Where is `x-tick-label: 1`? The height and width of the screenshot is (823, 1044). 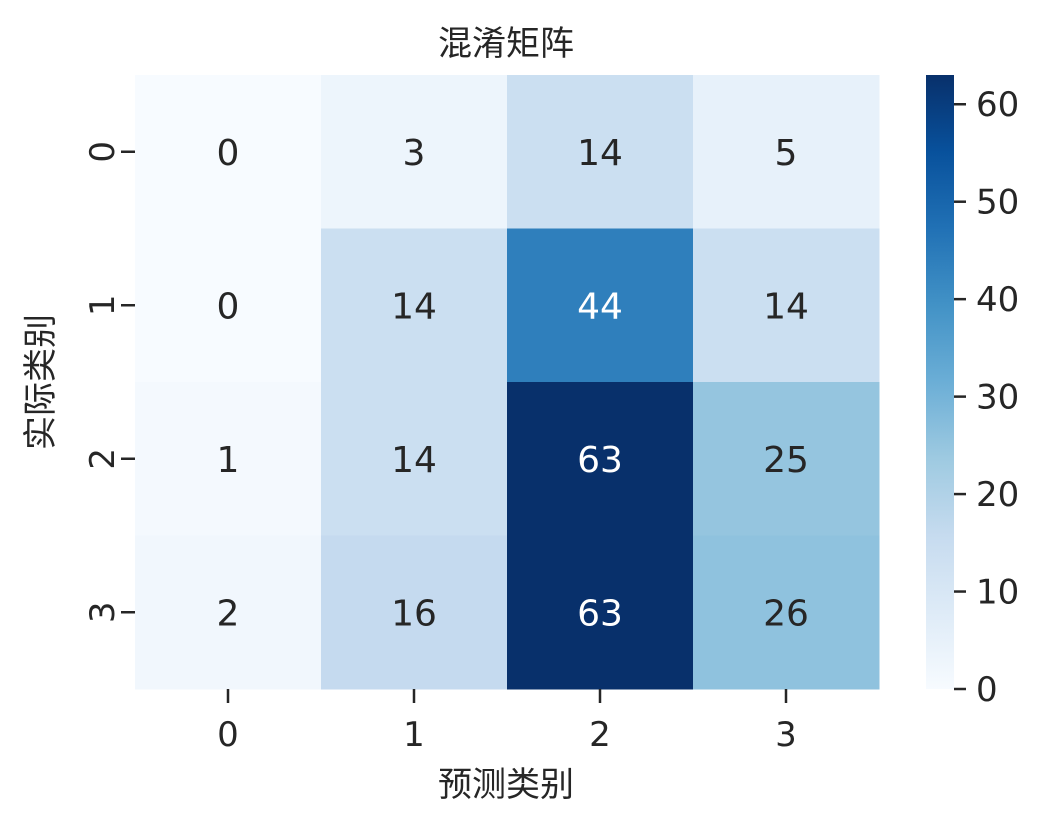
x-tick-label: 1 is located at coordinates (414, 735).